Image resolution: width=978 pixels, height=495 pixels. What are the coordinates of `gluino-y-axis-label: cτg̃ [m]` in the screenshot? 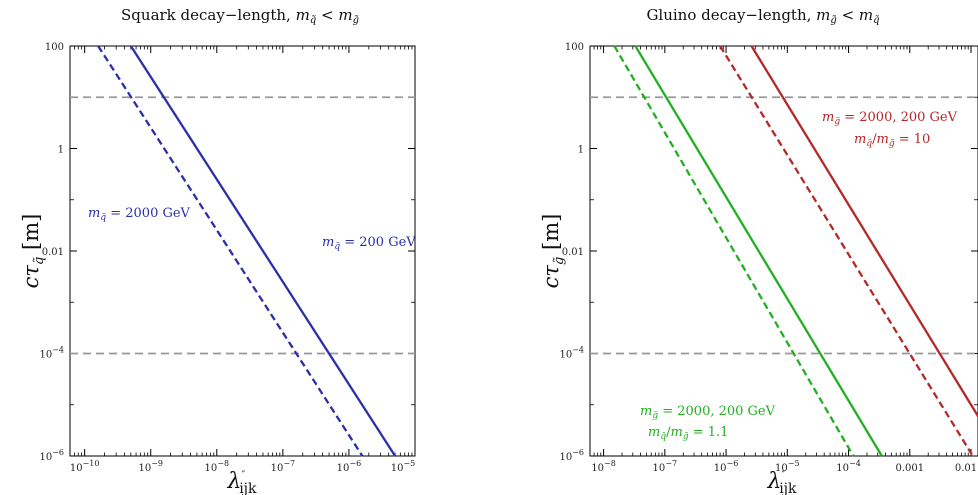 It's located at (553, 251).